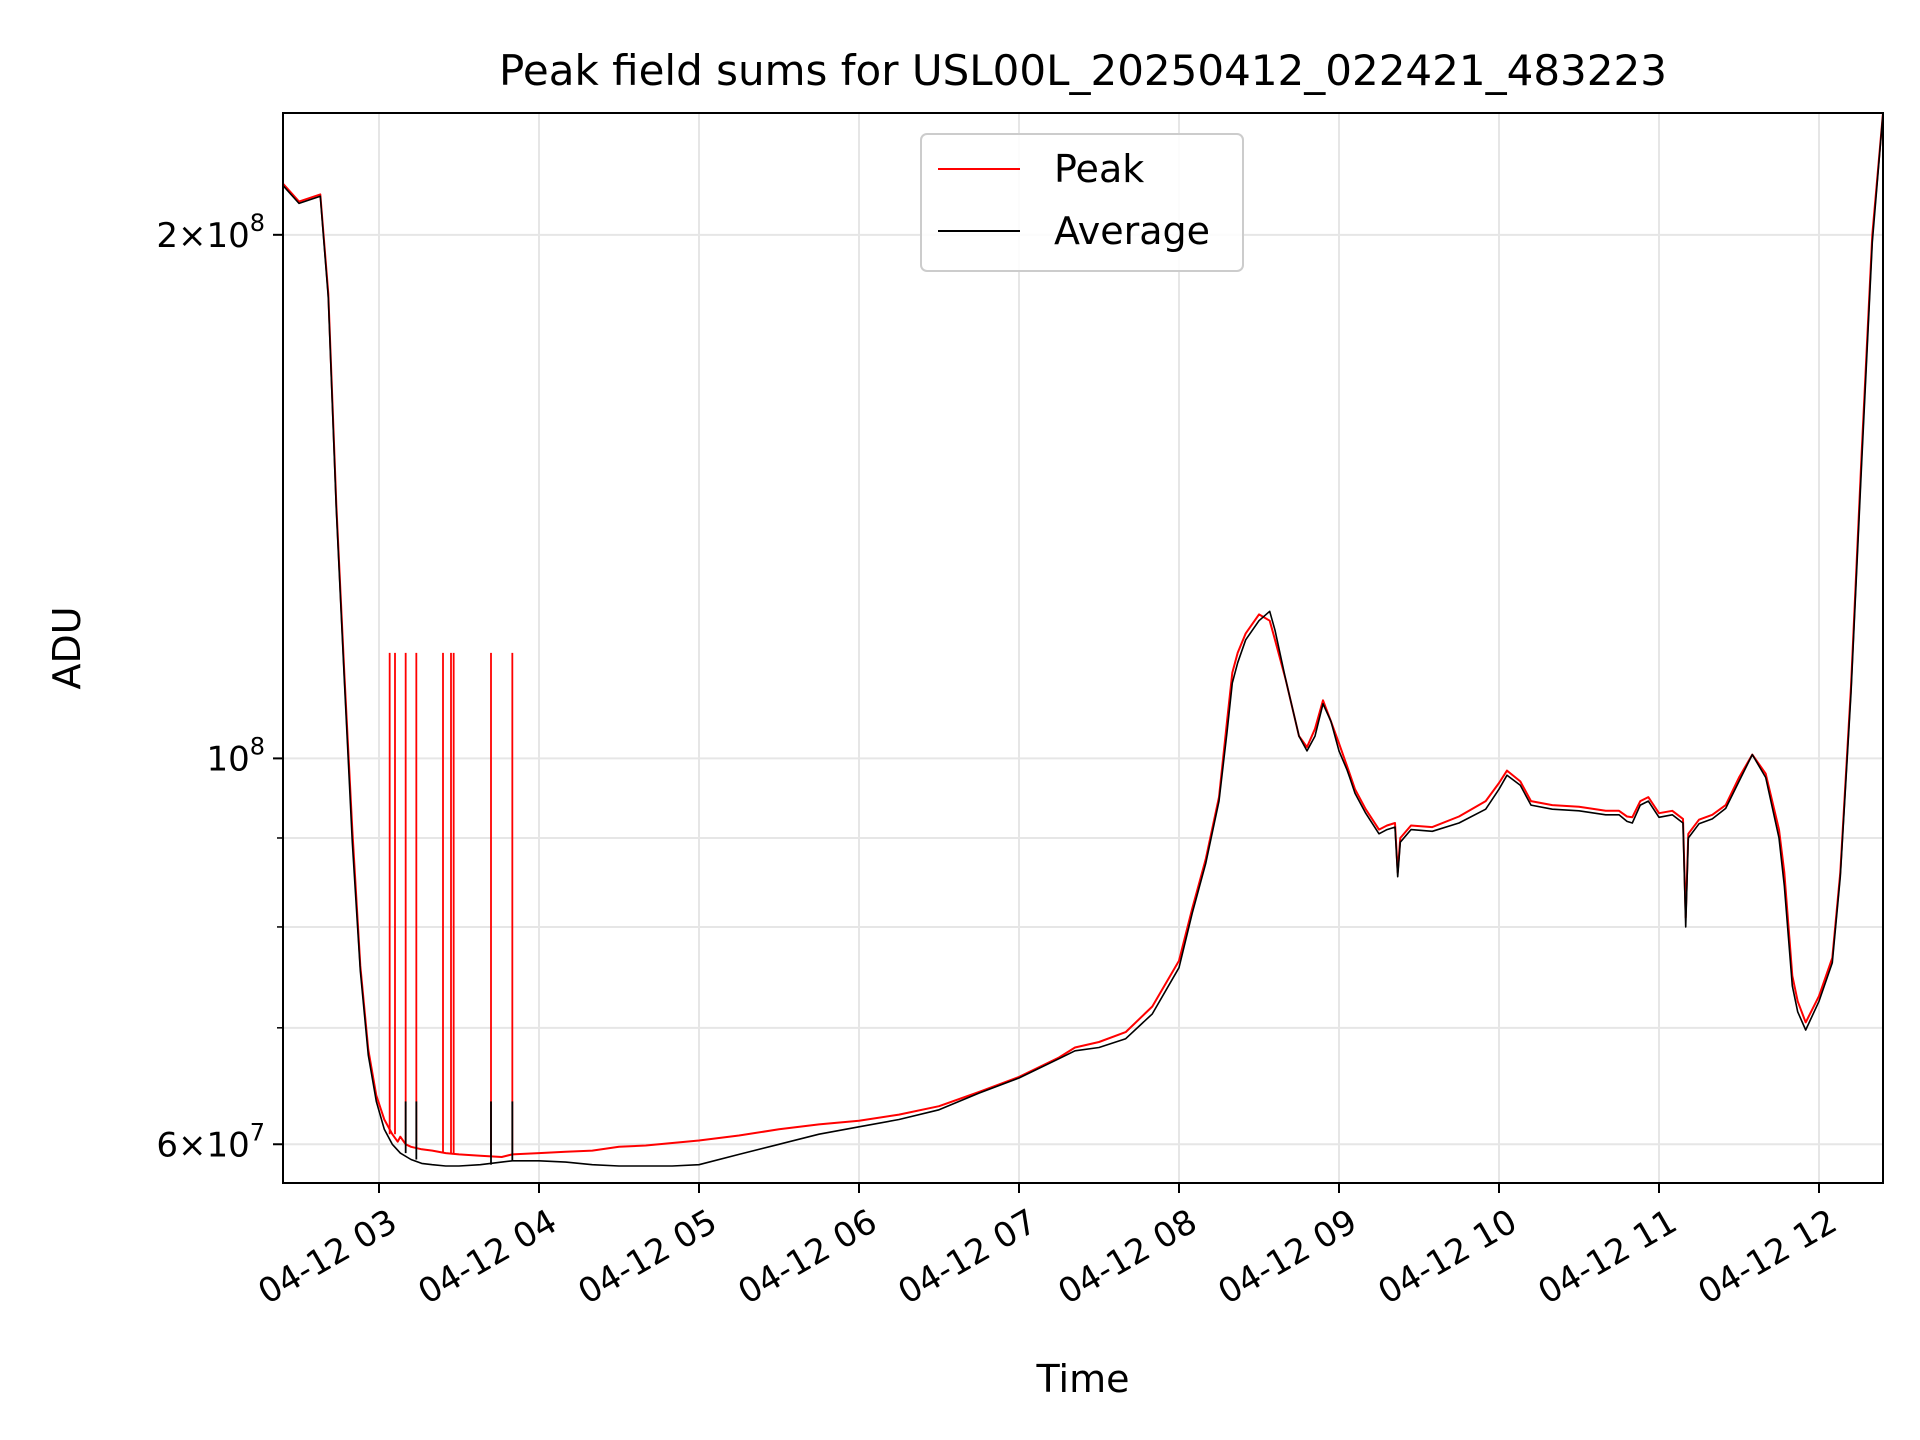 This screenshot has height=1440, width=1920. Describe the element at coordinates (1082, 202) in the screenshot. I see `legend: Peak Average` at that location.